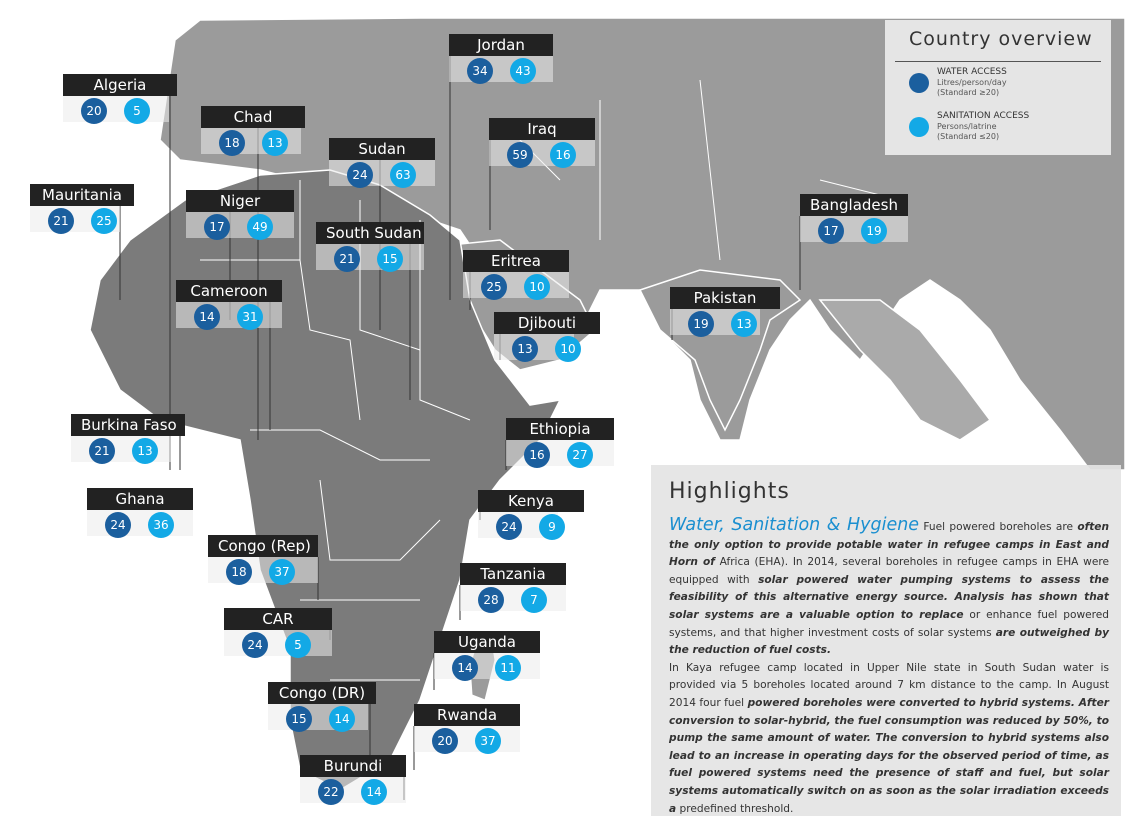 This screenshot has width=1148, height=836. Describe the element at coordinates (972, 82) in the screenshot. I see `water-unit: Litres/person/day` at that location.